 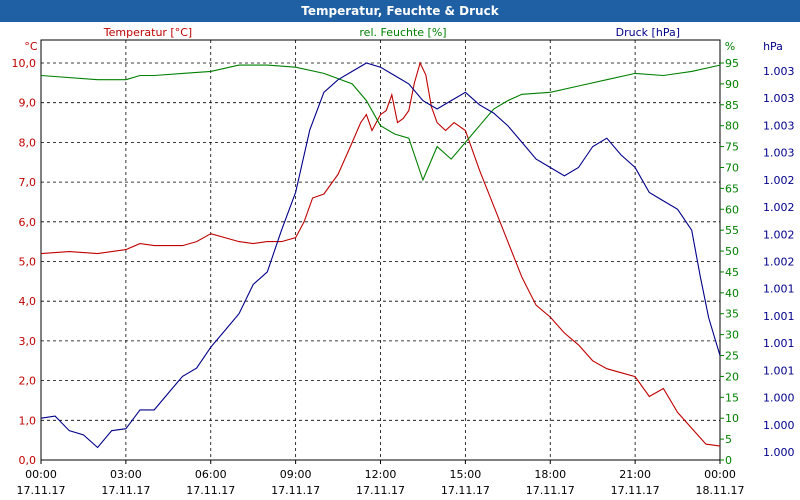 What do you see at coordinates (28, 222) in the screenshot?
I see `y-tick-temperature: 6,0` at bounding box center [28, 222].